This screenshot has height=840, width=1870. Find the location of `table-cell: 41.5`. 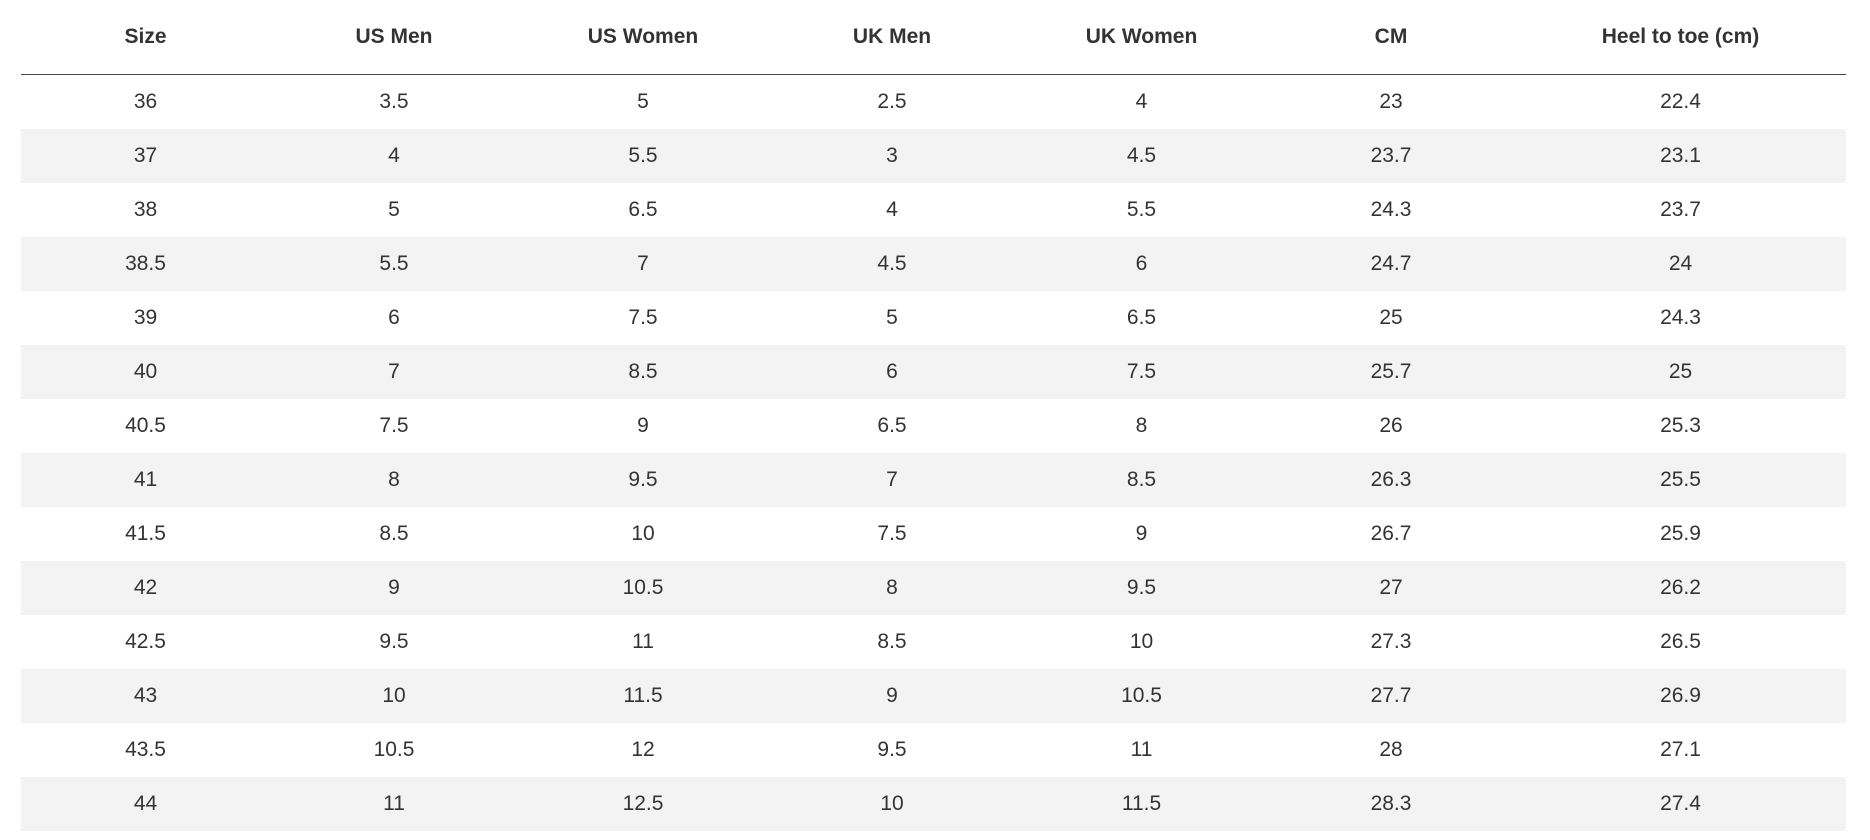

table-cell: 41.5 is located at coordinates (145, 533).